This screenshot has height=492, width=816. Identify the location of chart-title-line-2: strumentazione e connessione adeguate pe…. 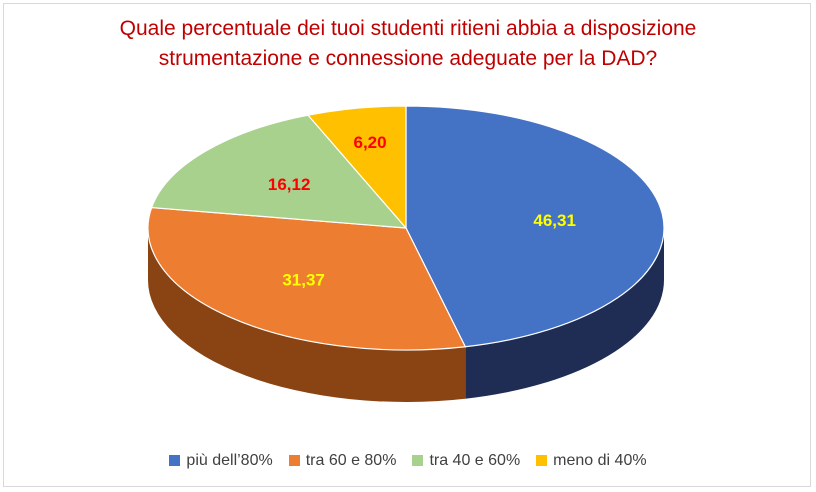
(408, 58).